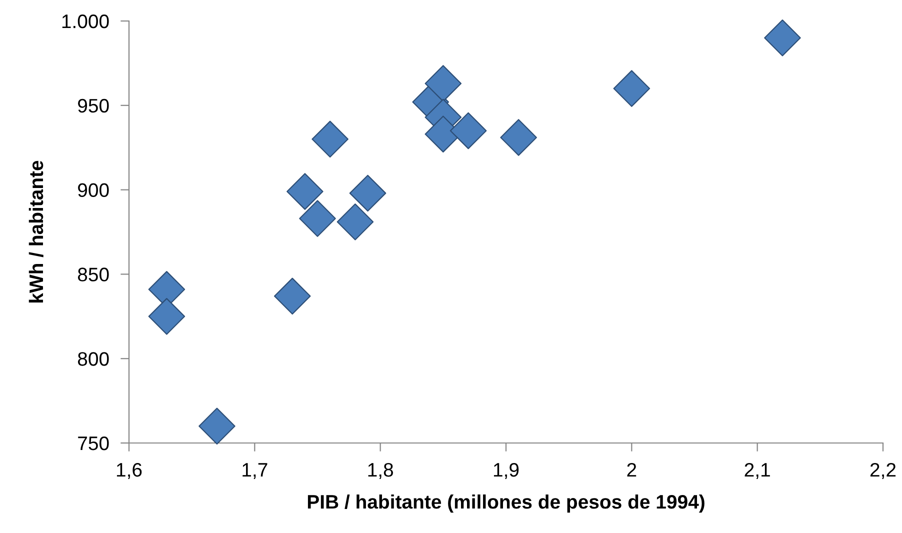 Image resolution: width=902 pixels, height=533 pixels. Describe the element at coordinates (93, 359) in the screenshot. I see `y-tick-label: 800` at that location.